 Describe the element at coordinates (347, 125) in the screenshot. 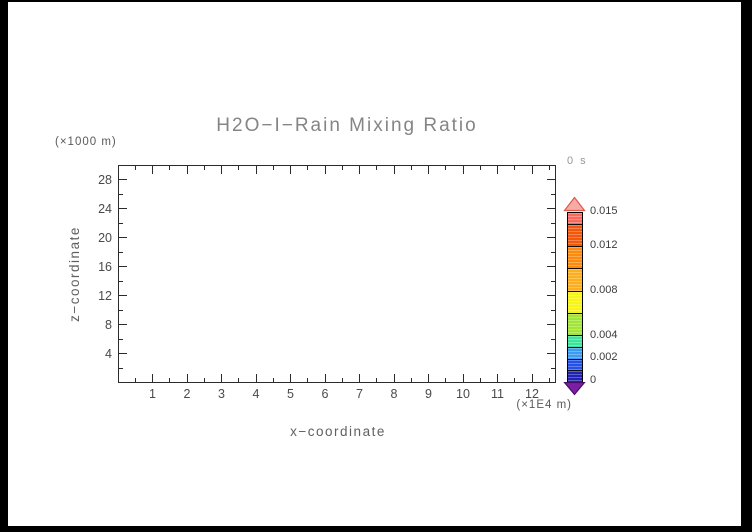

I see `chart-title: H2O−I−Rain Mixing Ratio` at that location.